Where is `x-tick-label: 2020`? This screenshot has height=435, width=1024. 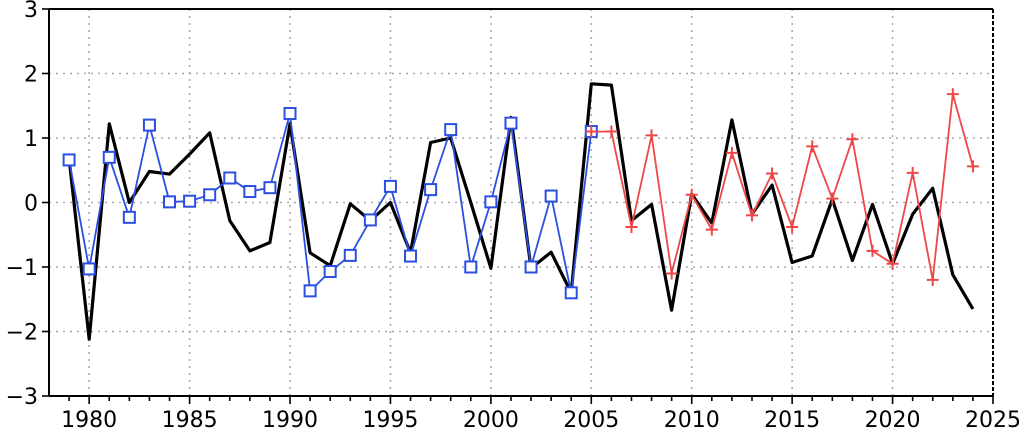
x-tick-label: 2020 is located at coordinates (893, 420).